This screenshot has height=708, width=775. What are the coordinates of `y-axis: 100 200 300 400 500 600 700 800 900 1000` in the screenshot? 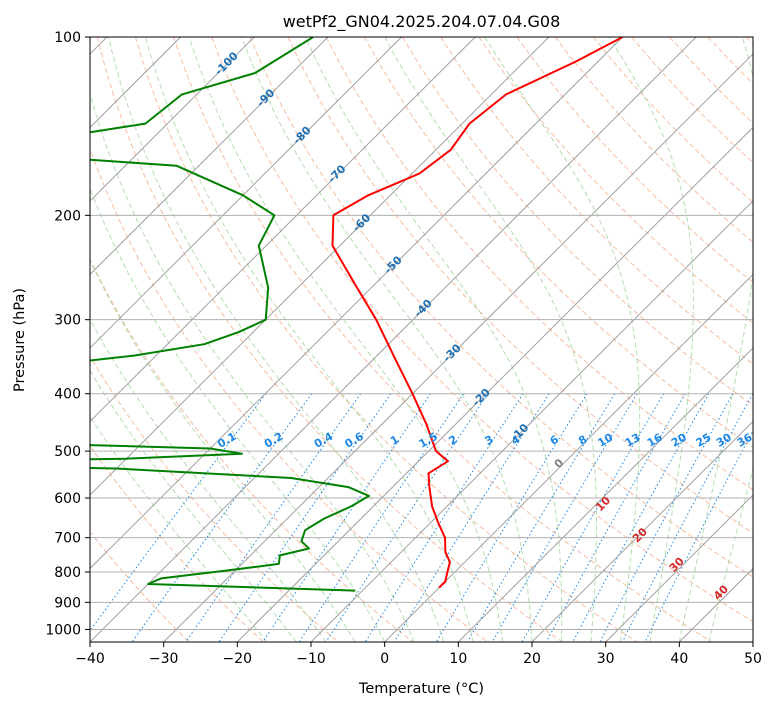 It's located at (67, 334).